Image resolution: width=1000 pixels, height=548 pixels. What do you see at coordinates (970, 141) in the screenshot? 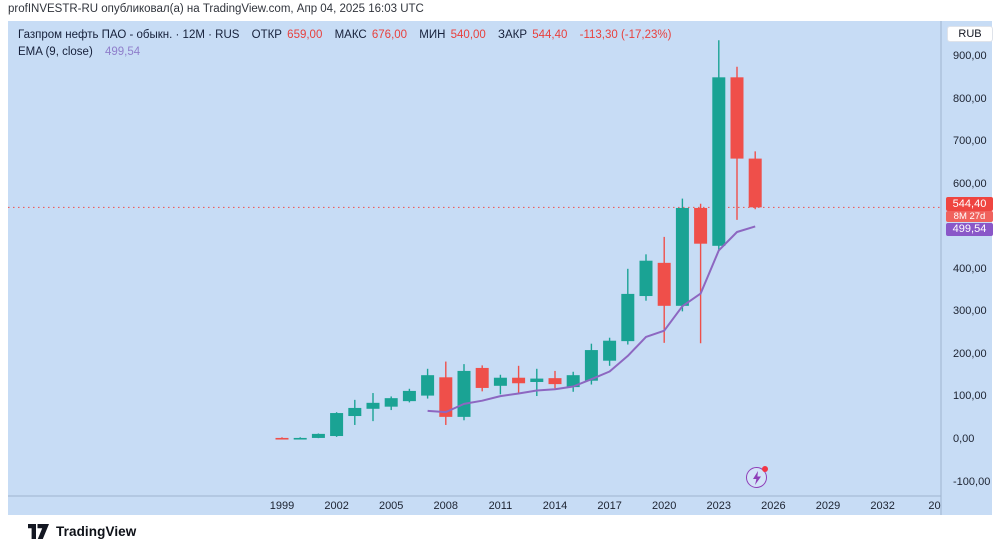
I see `y-axis-tick: 700,00` at bounding box center [970, 141].